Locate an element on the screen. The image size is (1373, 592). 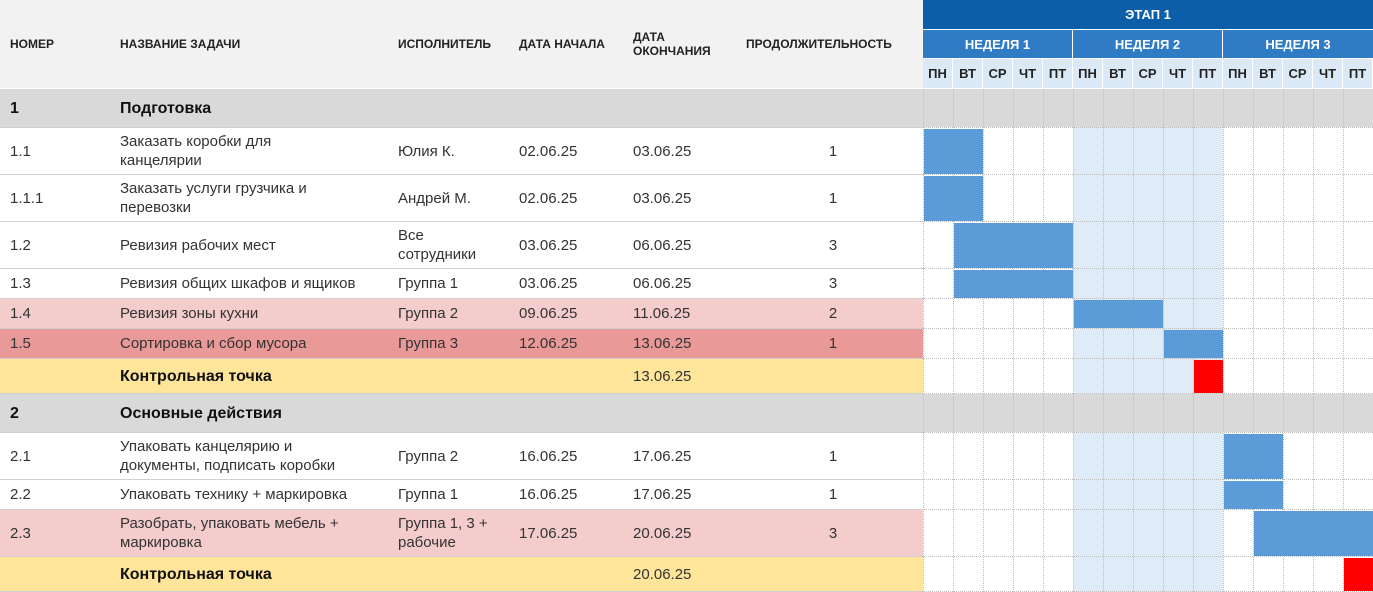
task-start-date: 12.06.25 is located at coordinates (548, 343).